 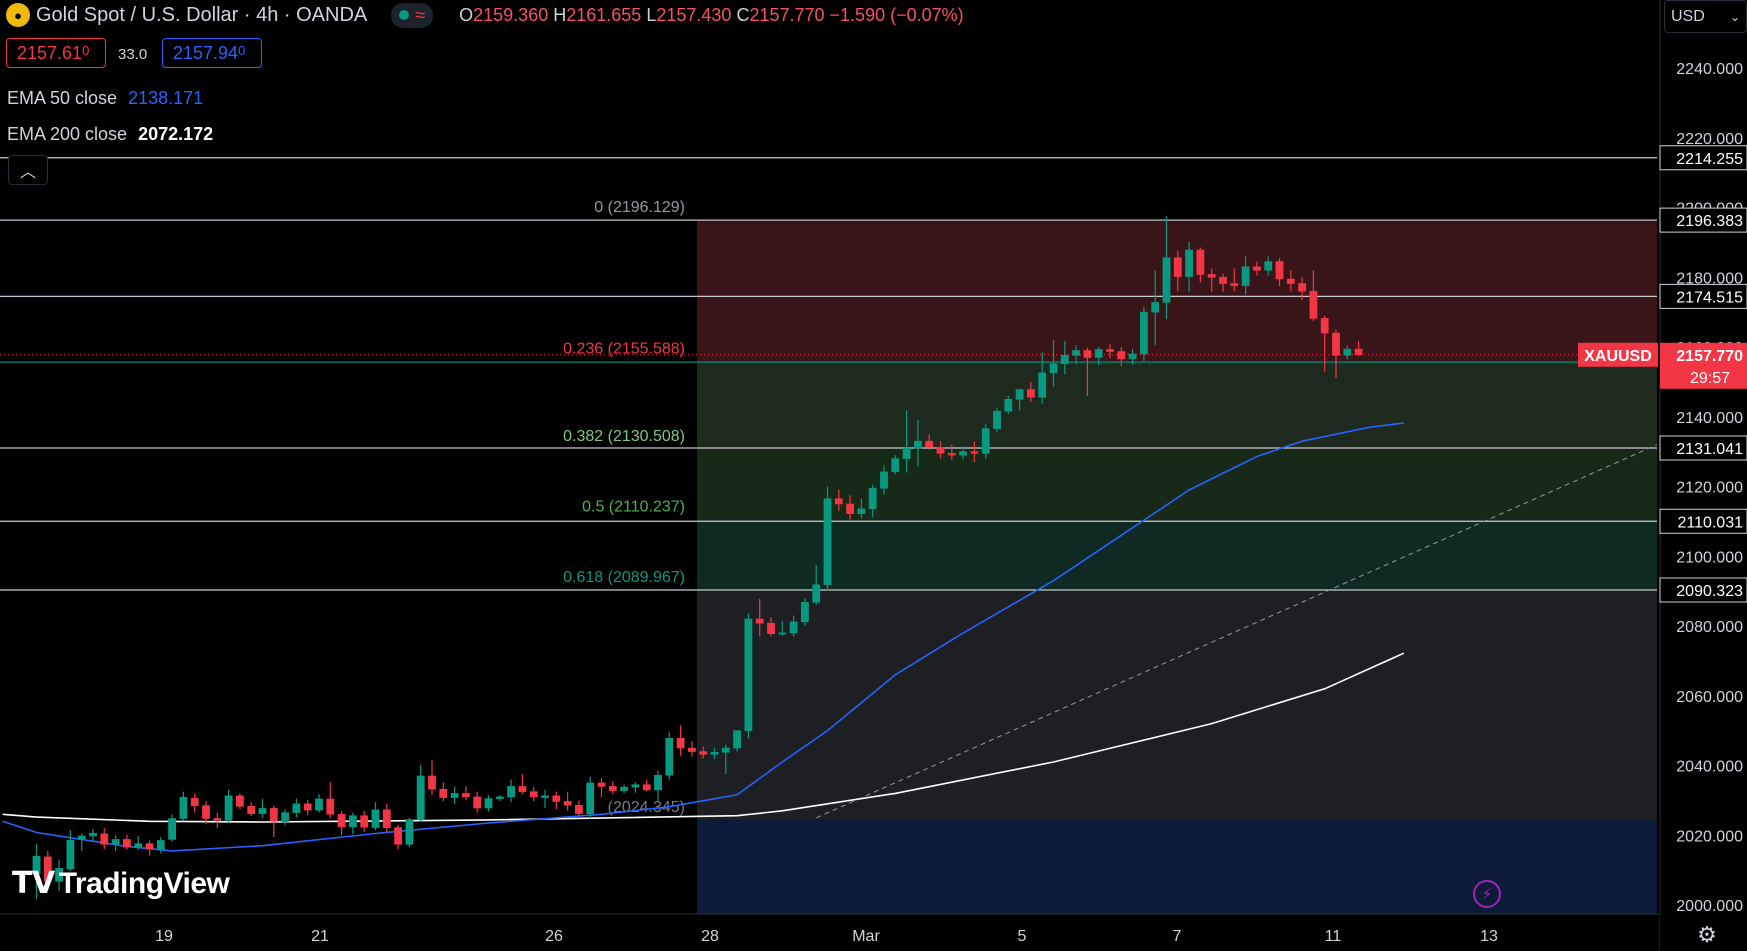 I want to click on change-value: −1.590 (−0.07%), so click(x=896, y=14).